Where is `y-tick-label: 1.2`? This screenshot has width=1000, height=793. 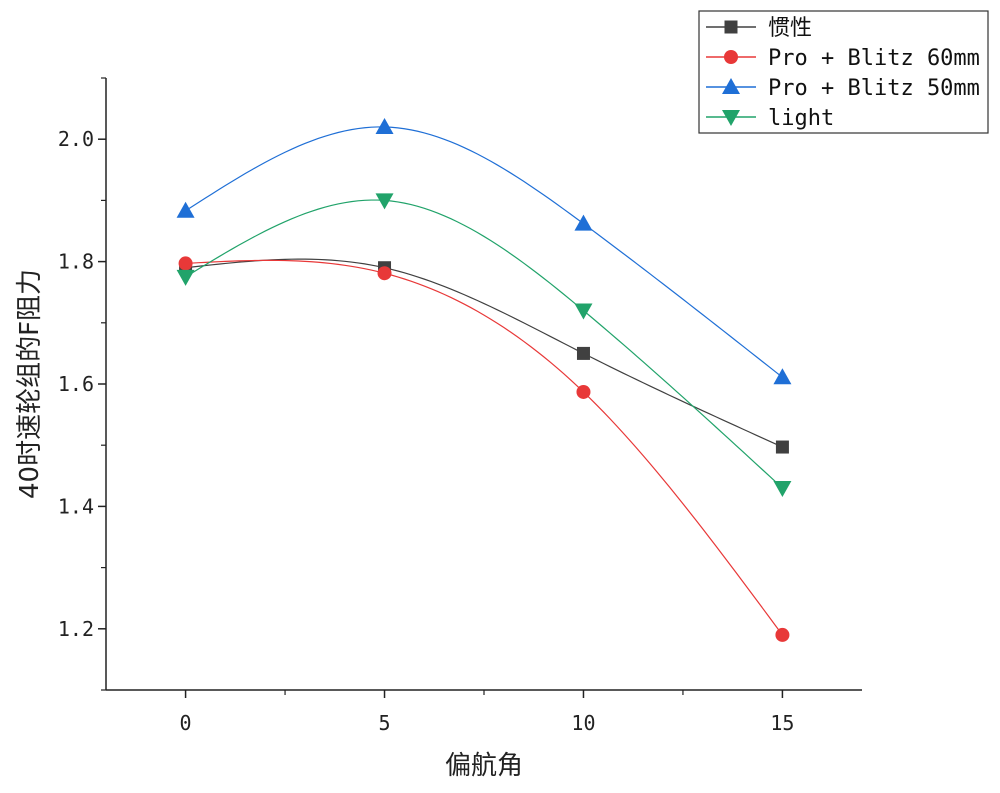
y-tick-label: 1.2 is located at coordinates (76, 629).